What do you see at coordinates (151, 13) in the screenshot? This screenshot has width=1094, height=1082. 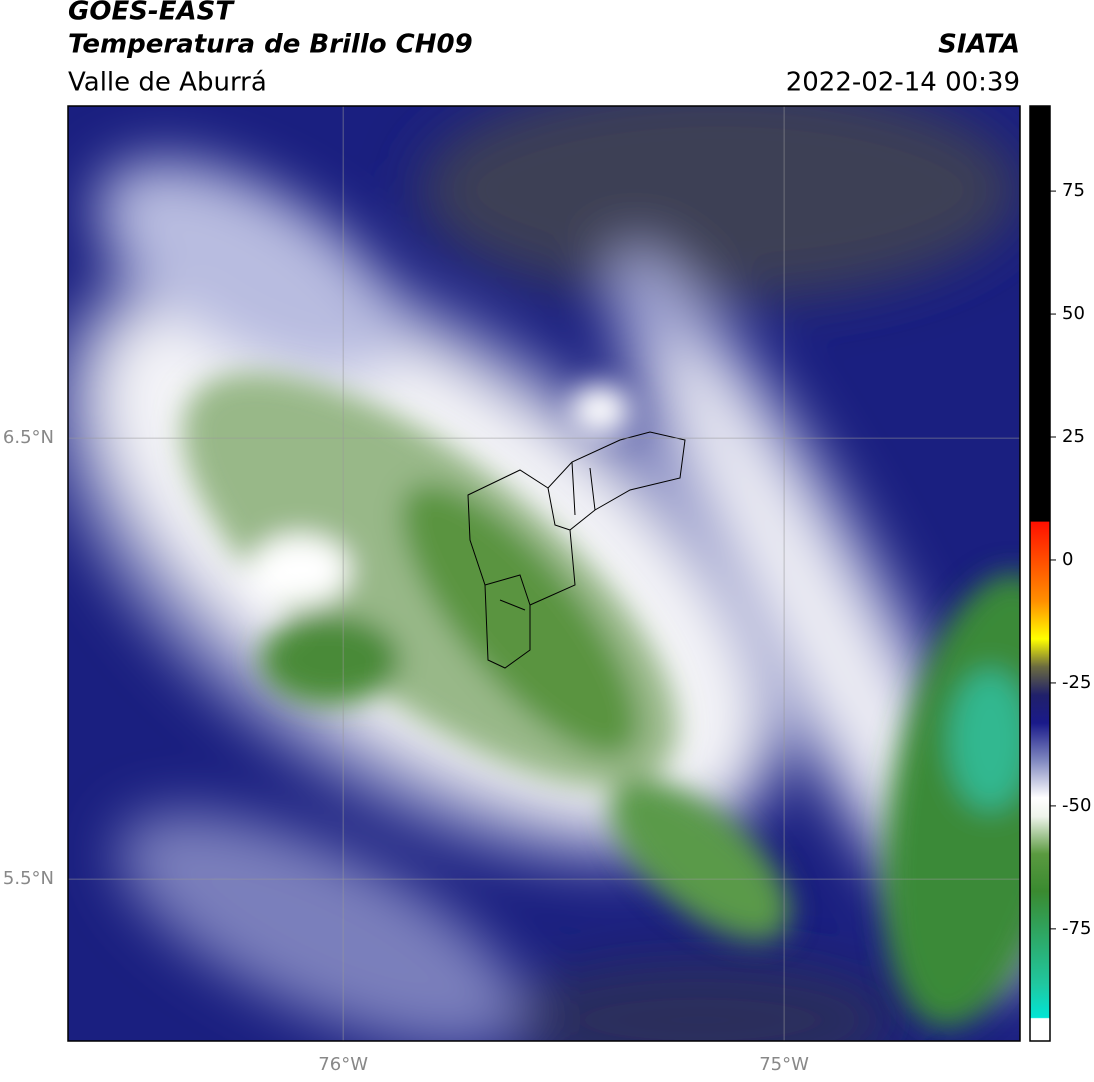 I see `title: GOES-EAST` at bounding box center [151, 13].